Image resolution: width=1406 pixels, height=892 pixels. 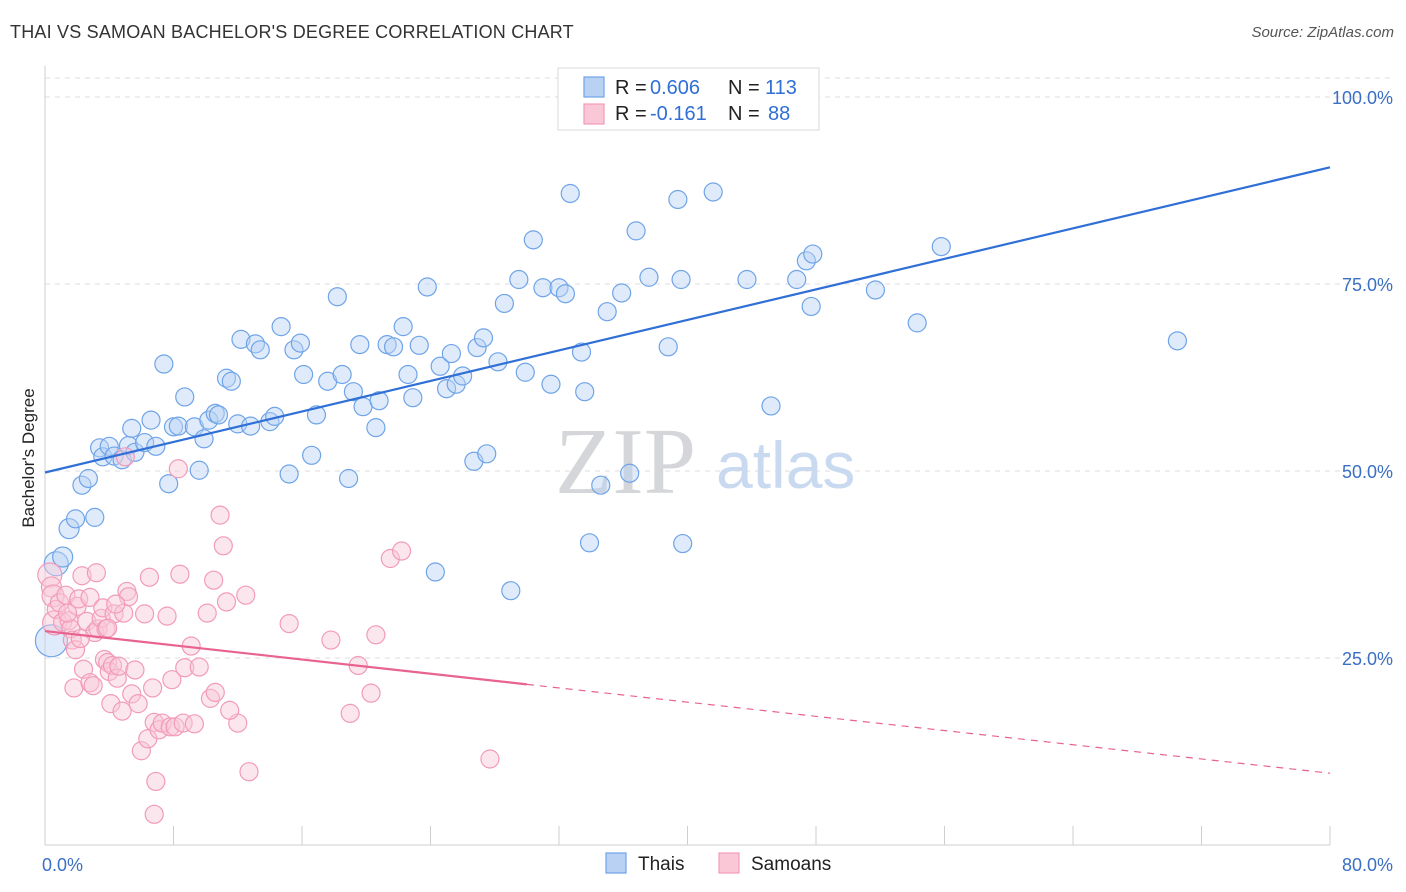 What do you see at coordinates (779, 114) in the screenshot?
I see `legend-n-value-samoans: 88` at bounding box center [779, 114].